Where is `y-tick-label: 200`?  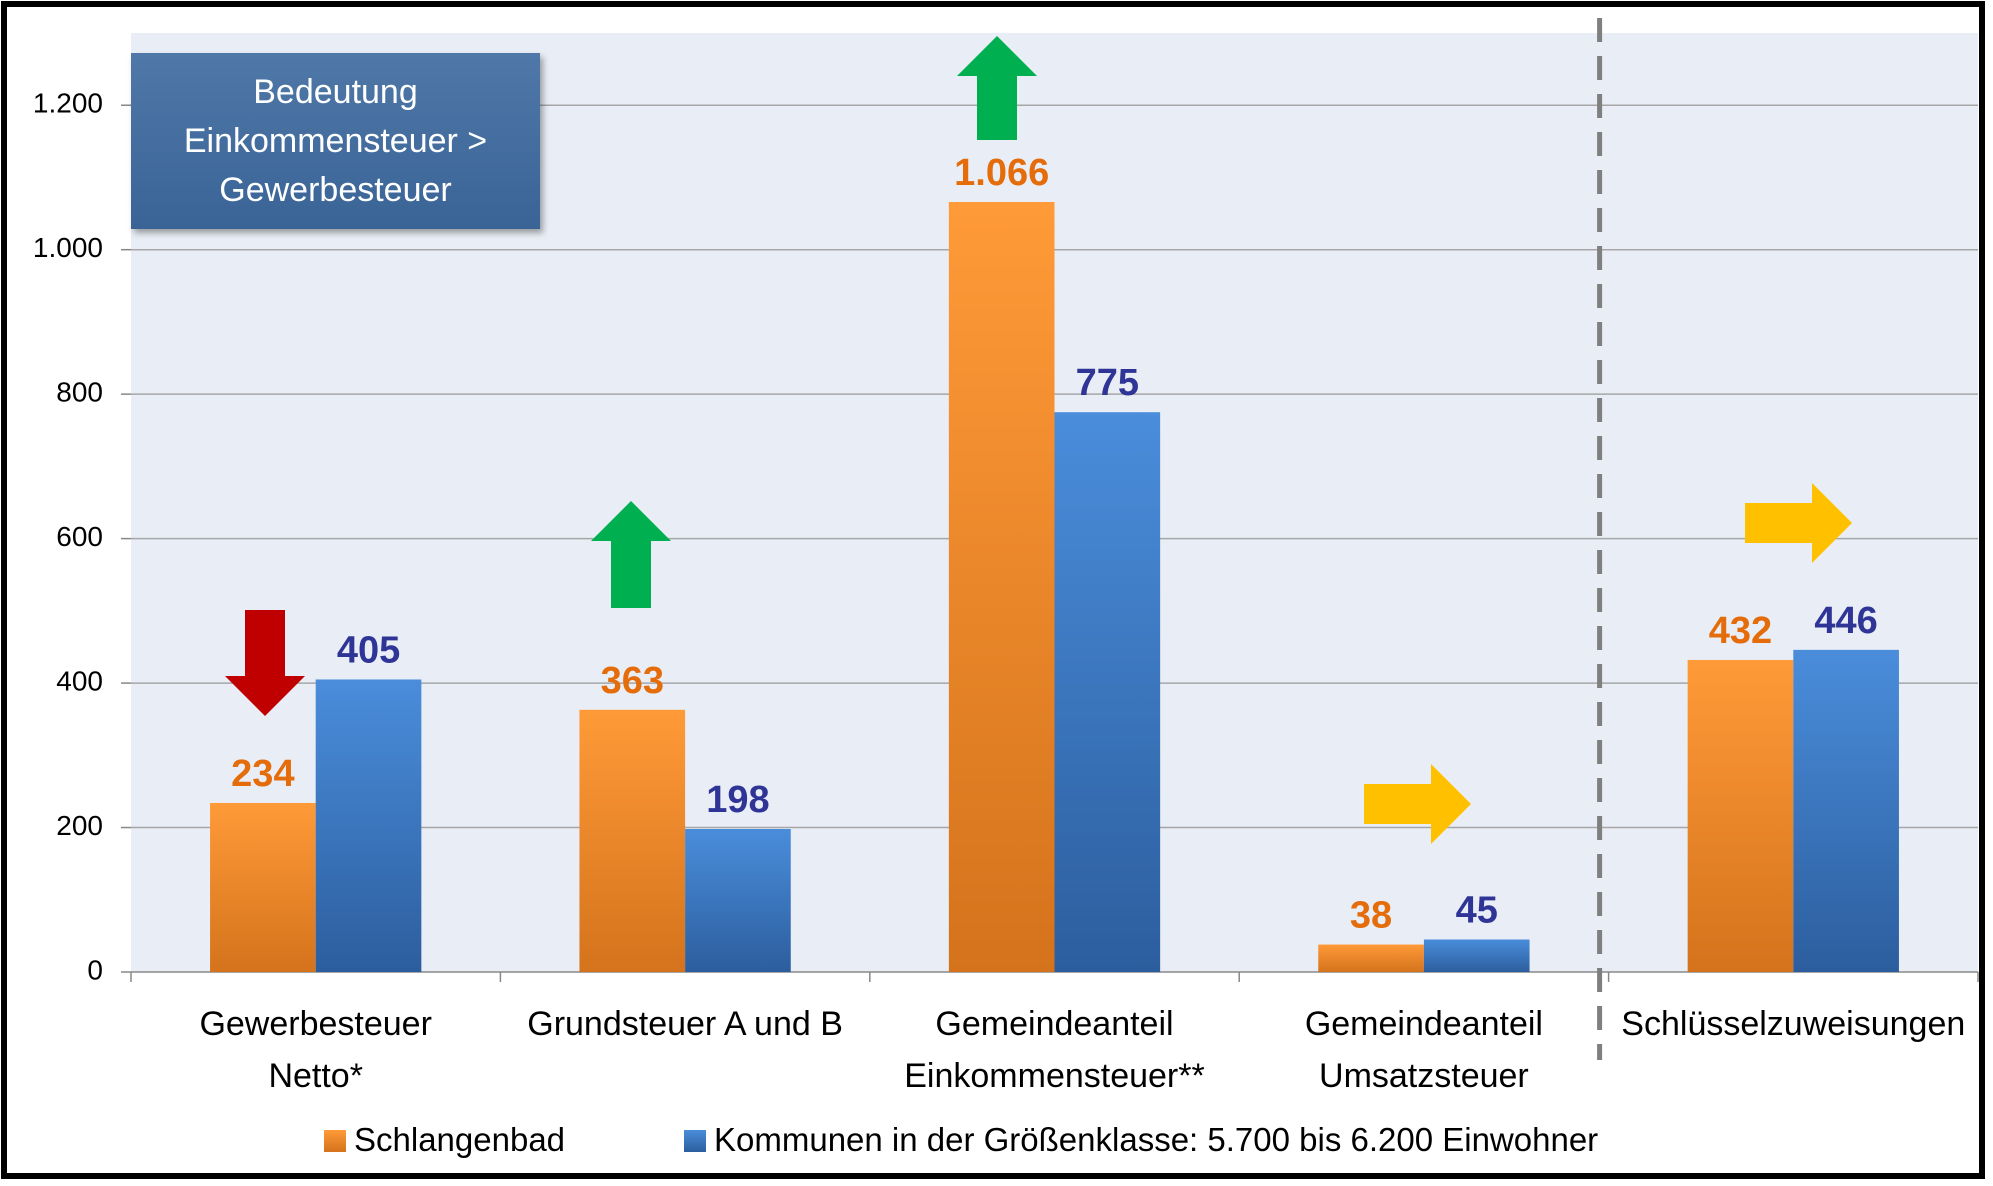 y-tick-label: 200 is located at coordinates (79, 825).